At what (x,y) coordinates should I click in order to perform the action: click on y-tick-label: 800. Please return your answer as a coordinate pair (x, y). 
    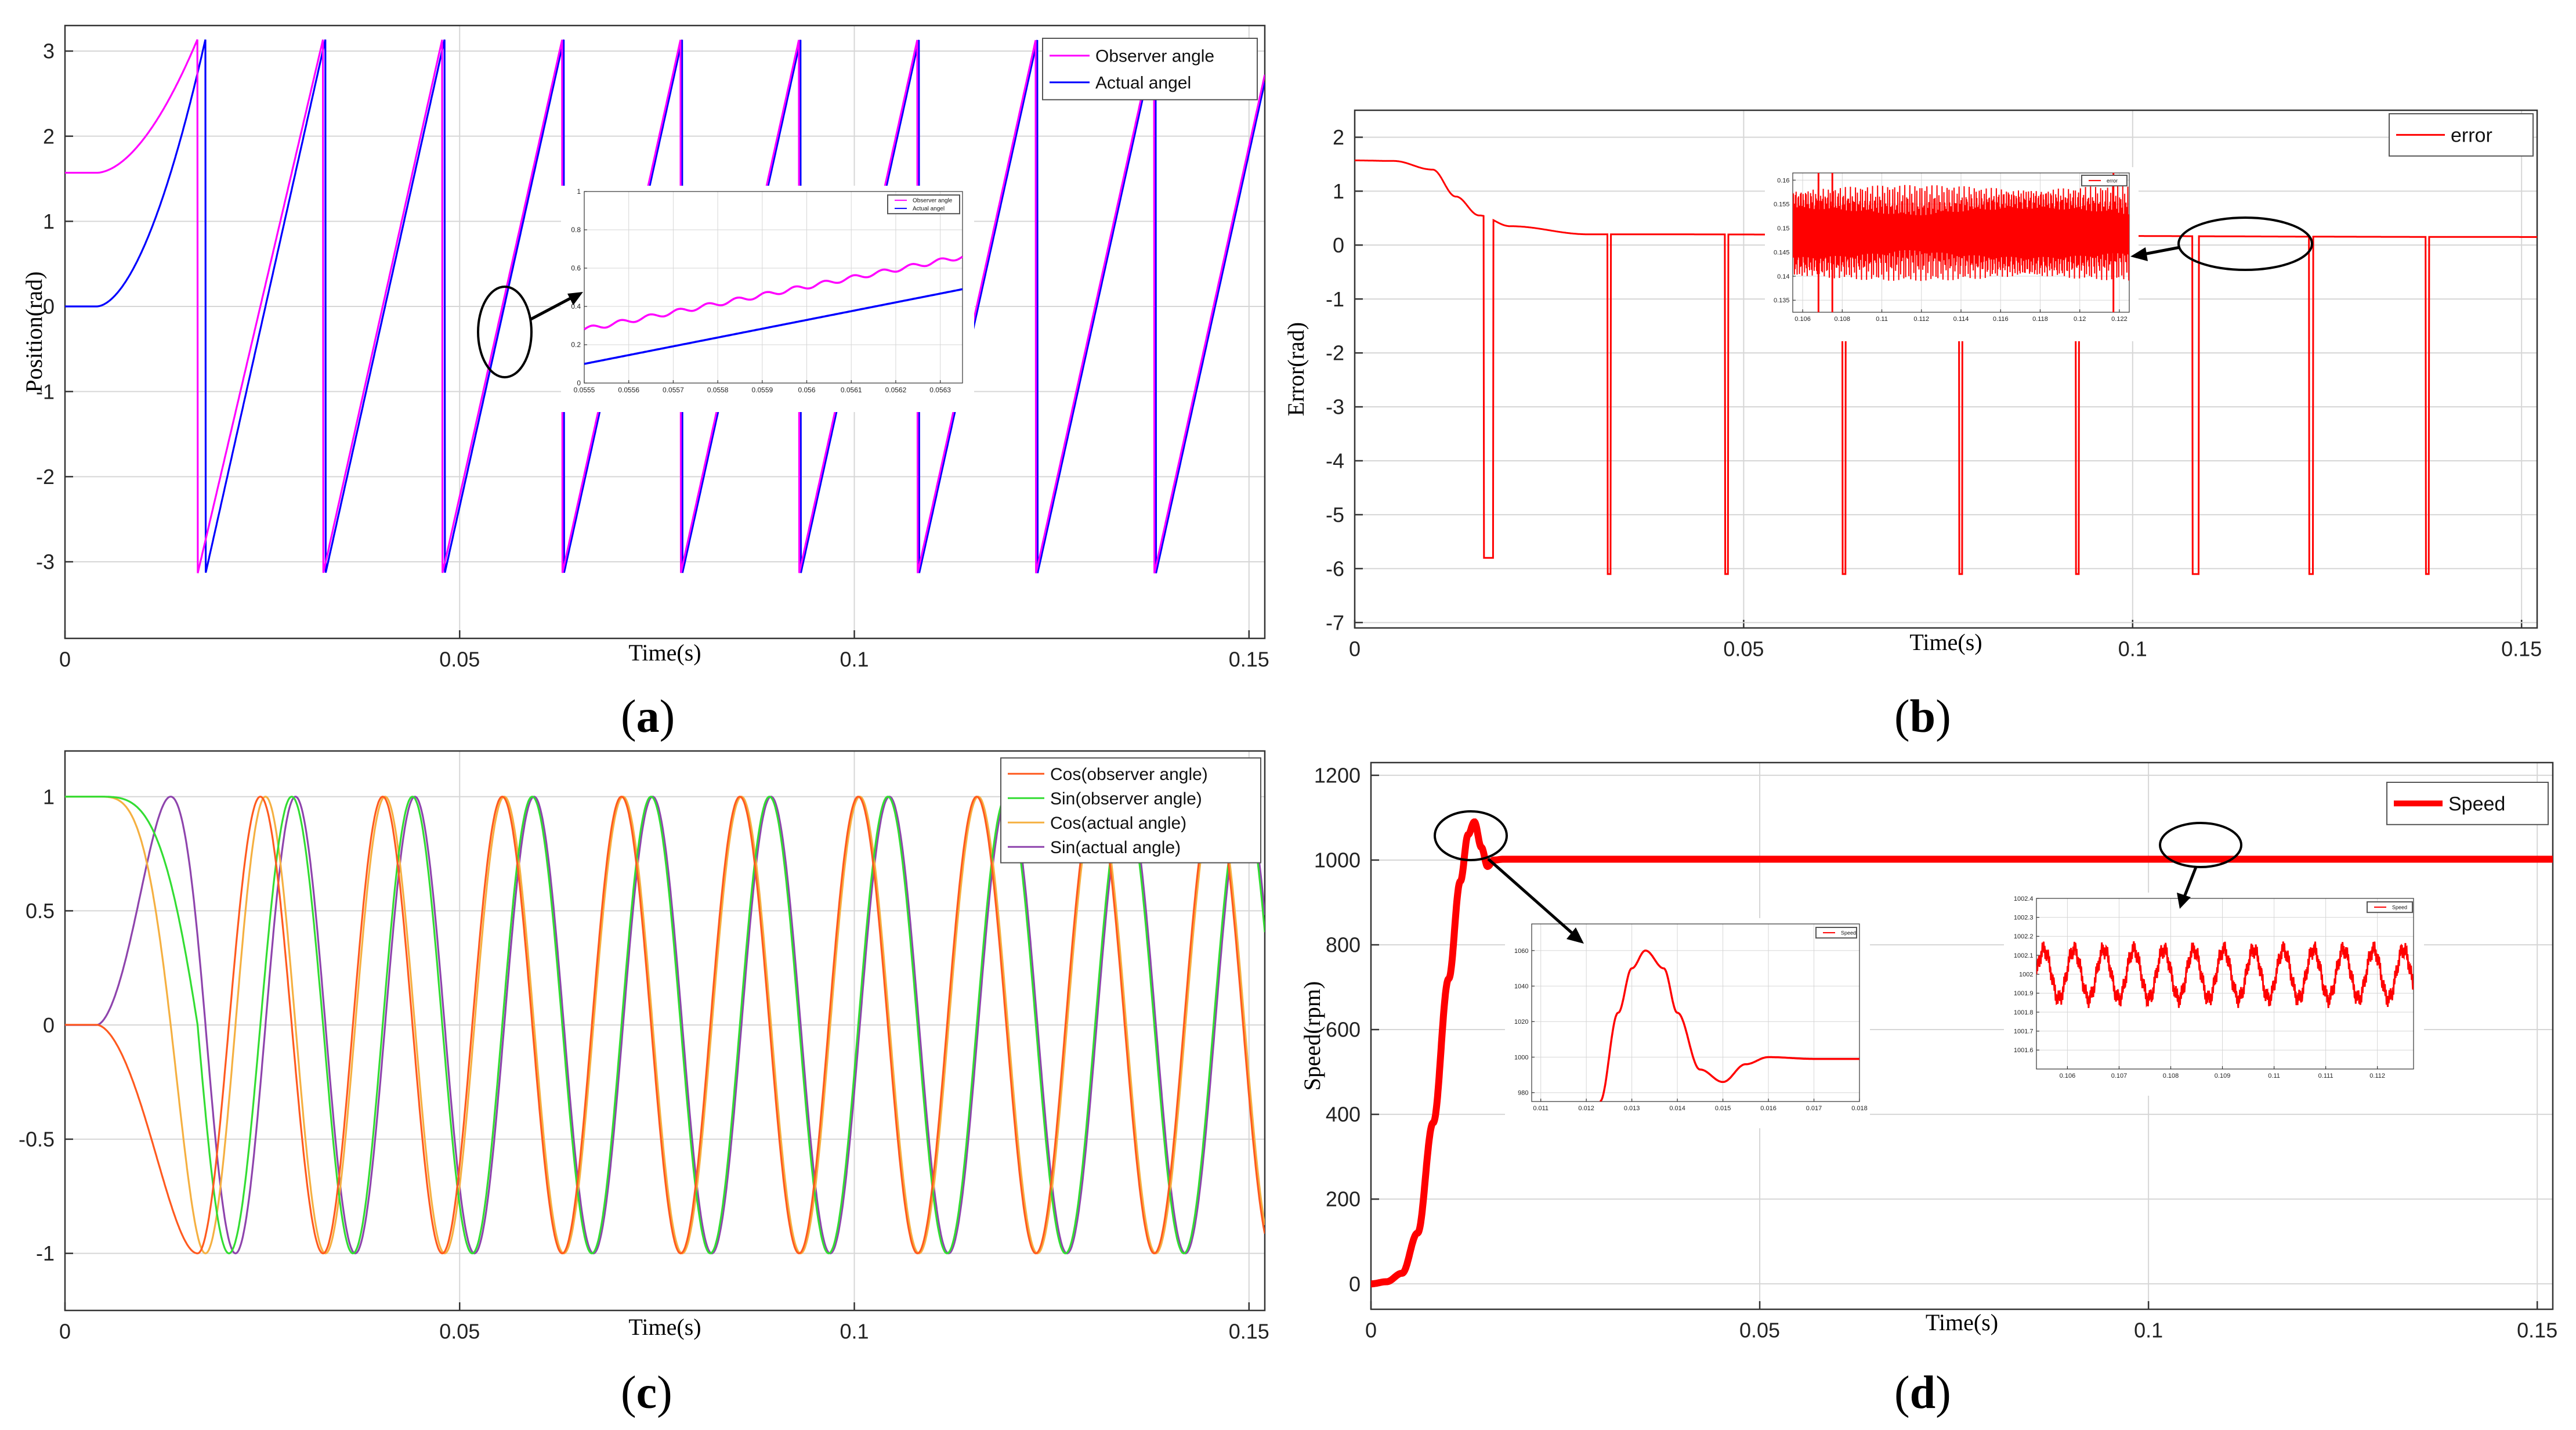
    Looking at the image, I should click on (1343, 945).